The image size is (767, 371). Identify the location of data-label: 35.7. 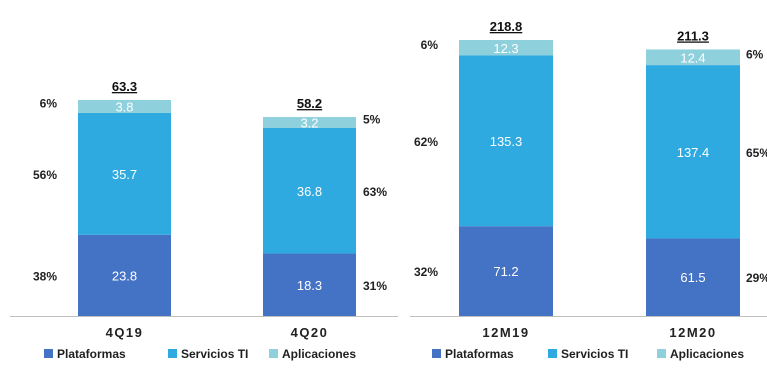
(124, 174).